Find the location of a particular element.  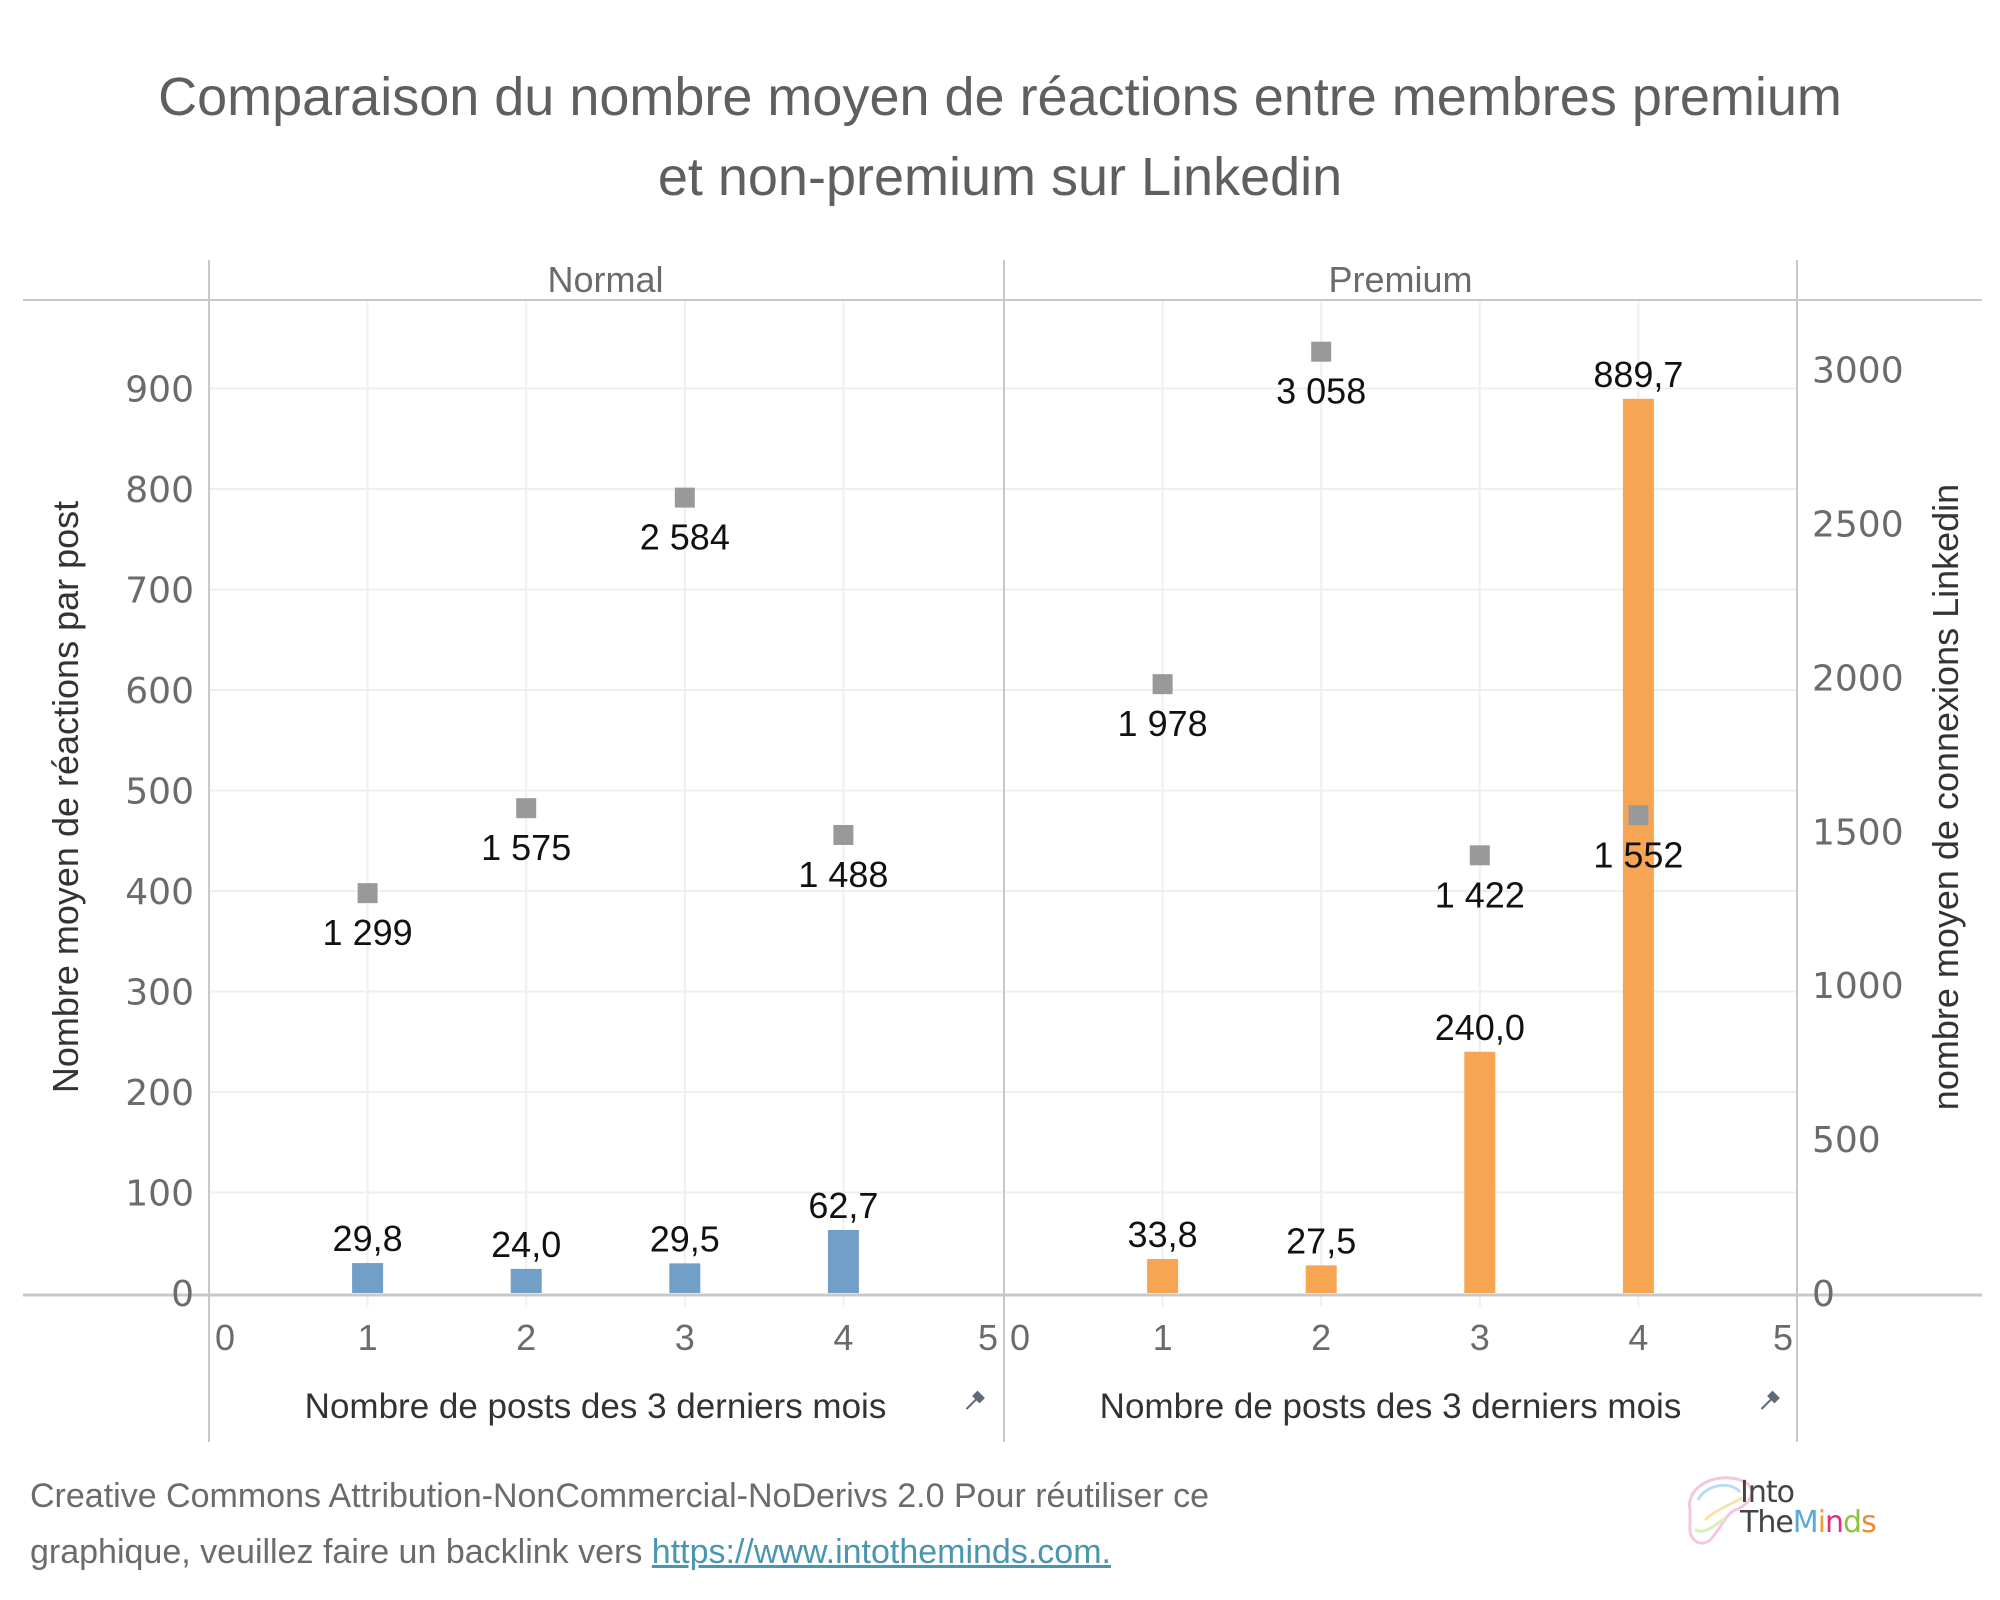

y-right-tick-label: 1500 is located at coordinates (1858, 832).